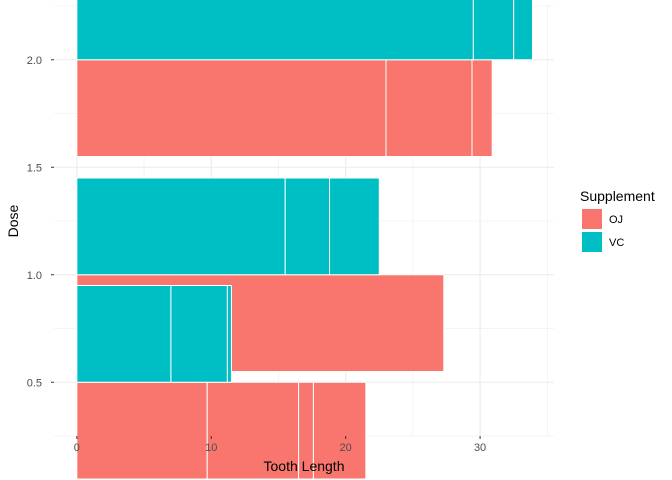 This screenshot has height=480, width=672. Describe the element at coordinates (34, 276) in the screenshot. I see `y-tick-label: 1.0` at that location.